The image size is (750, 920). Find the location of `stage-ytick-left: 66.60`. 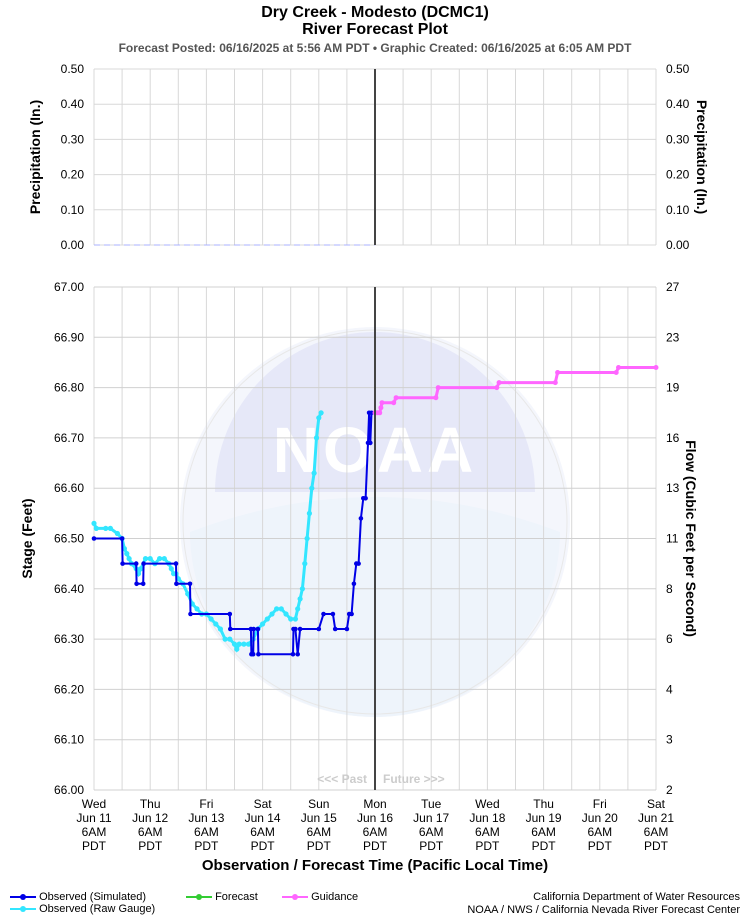

stage-ytick-left: 66.60 is located at coordinates (69, 488).